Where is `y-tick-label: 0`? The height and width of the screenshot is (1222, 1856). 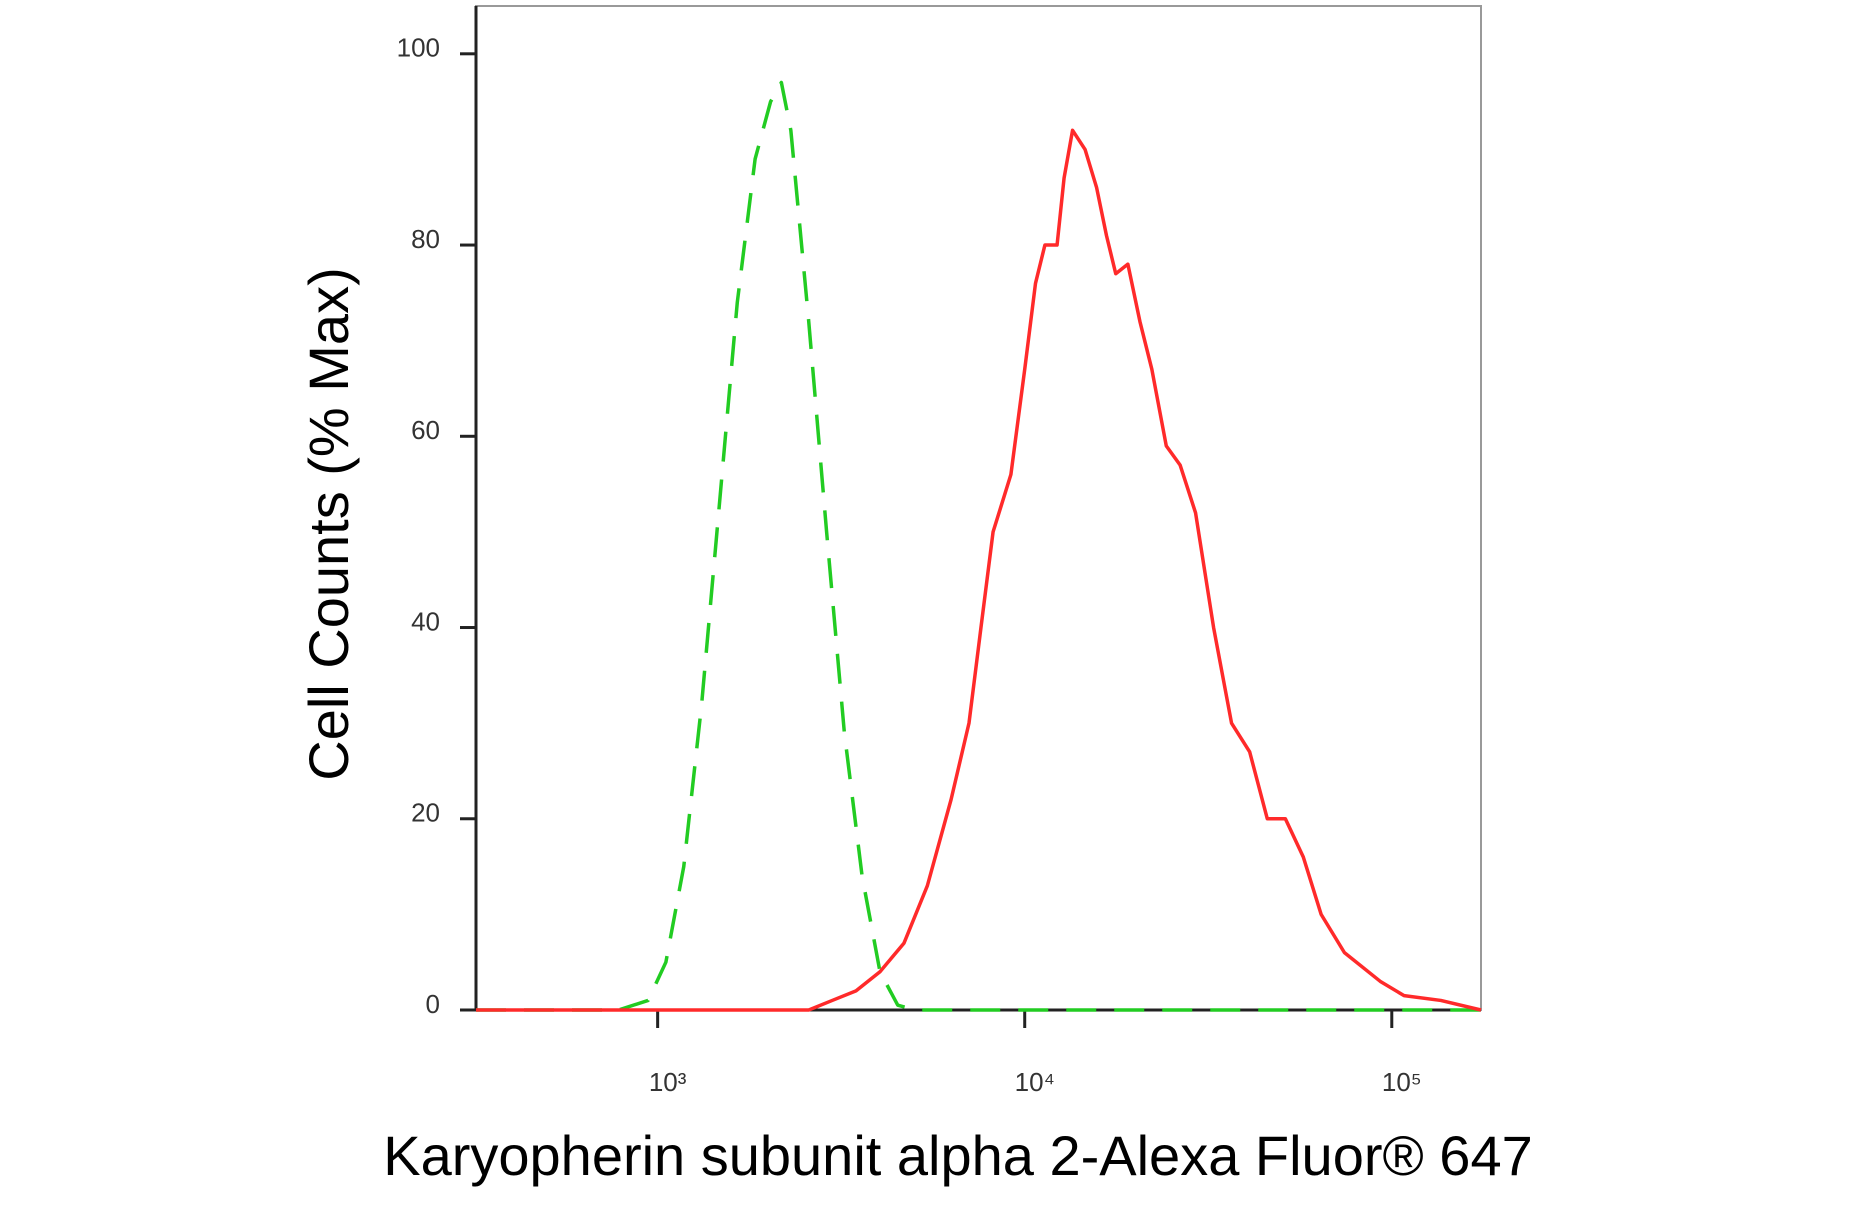 y-tick-label: 0 is located at coordinates (433, 1004).